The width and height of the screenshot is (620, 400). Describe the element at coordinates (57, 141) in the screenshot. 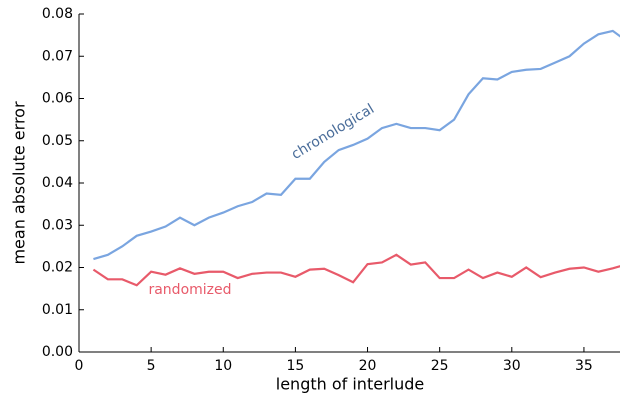

I see `y-tick-label: 0.05` at that location.